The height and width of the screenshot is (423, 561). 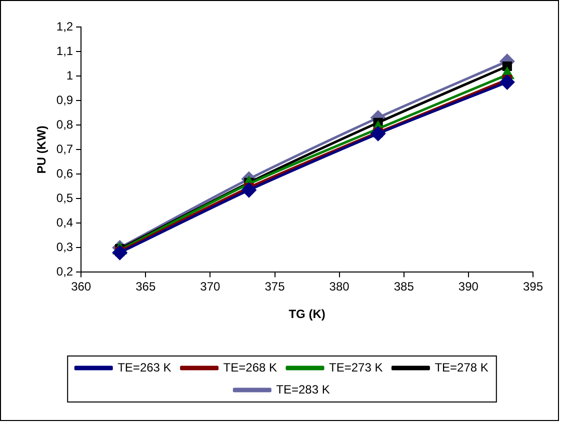 I want to click on y-tick-label: 0,2, so click(x=65, y=271).